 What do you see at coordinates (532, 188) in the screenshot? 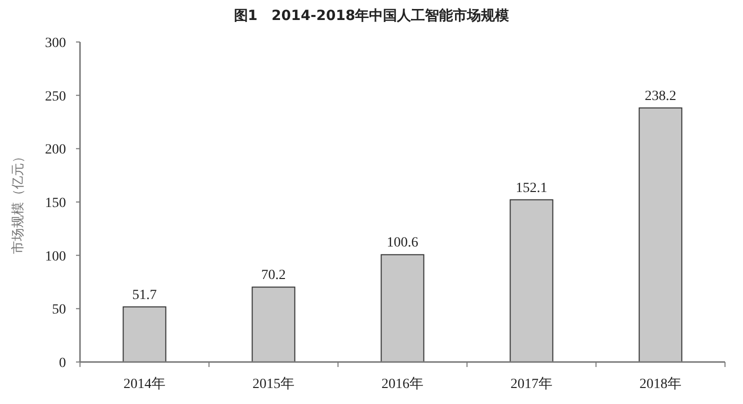
I see `data-label: 152.1` at bounding box center [532, 188].